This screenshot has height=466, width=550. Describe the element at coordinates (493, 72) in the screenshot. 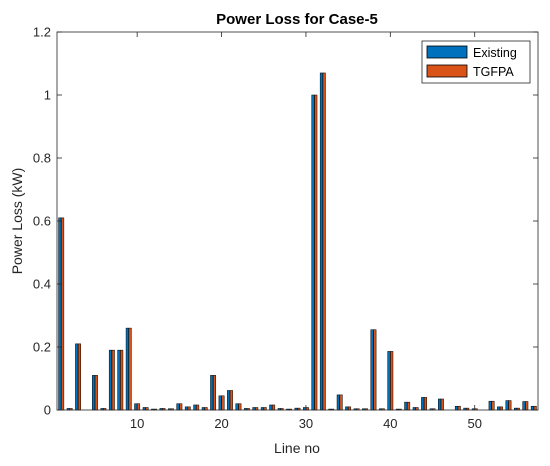

I see `legend-label-tgfpa: TGFPA` at that location.